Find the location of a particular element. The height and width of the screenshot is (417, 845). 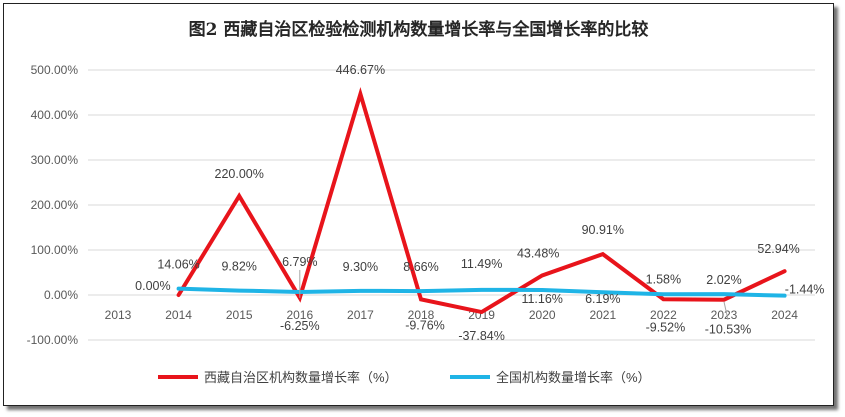

data-label-tibet: -9.76% is located at coordinates (425, 325).